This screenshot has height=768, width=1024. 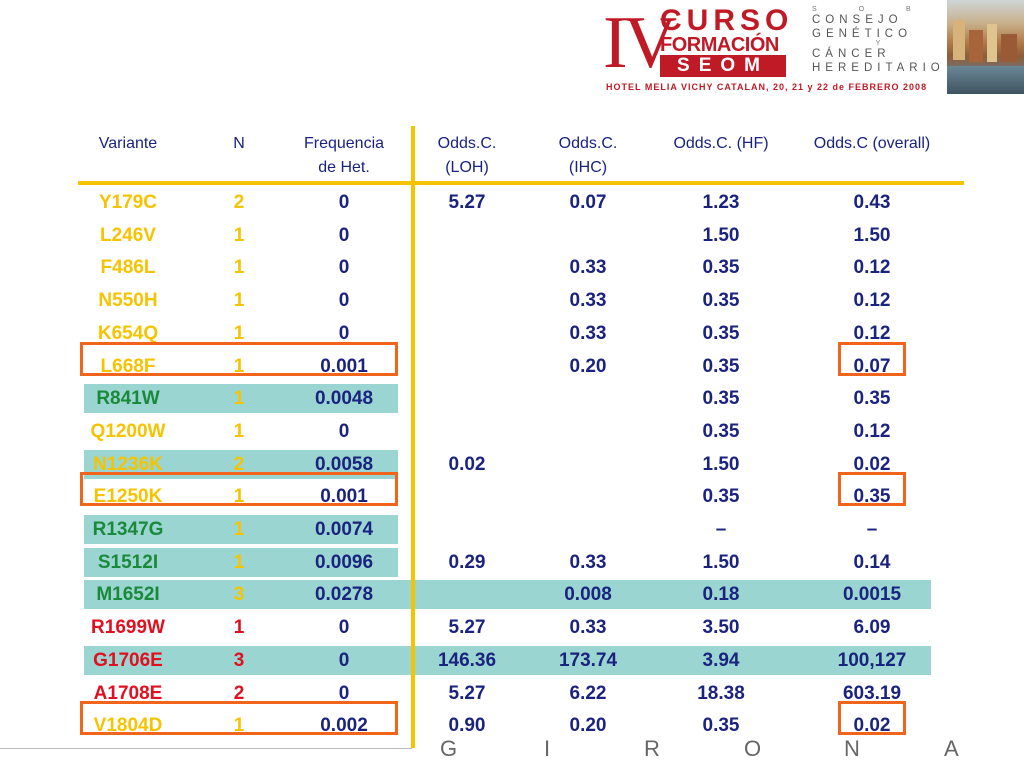 What do you see at coordinates (344, 496) in the screenshot?
I see `cell-het: 0.001` at bounding box center [344, 496].